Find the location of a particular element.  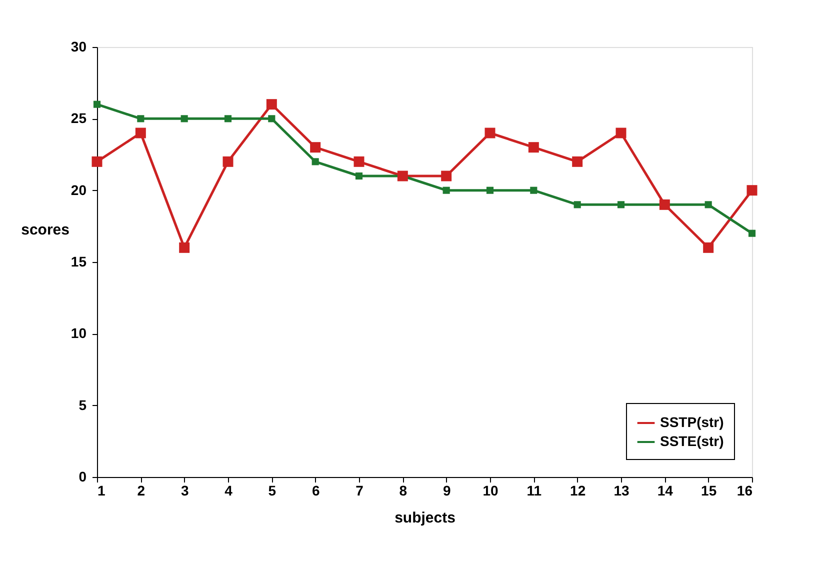

y-tick-label: 5 is located at coordinates (82, 404).